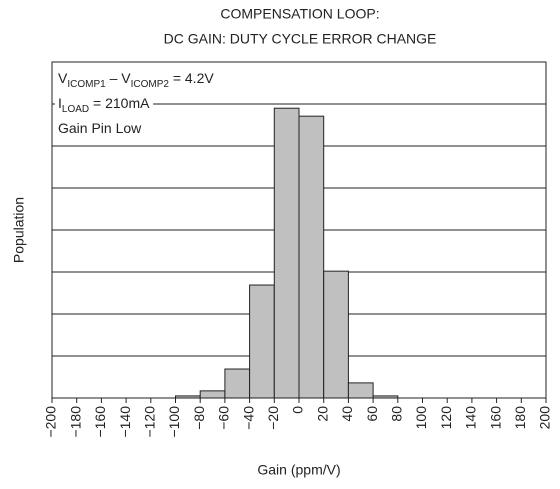 This screenshot has height=489, width=560. What do you see at coordinates (421, 418) in the screenshot?
I see `x-tick-label: 100` at bounding box center [421, 418].